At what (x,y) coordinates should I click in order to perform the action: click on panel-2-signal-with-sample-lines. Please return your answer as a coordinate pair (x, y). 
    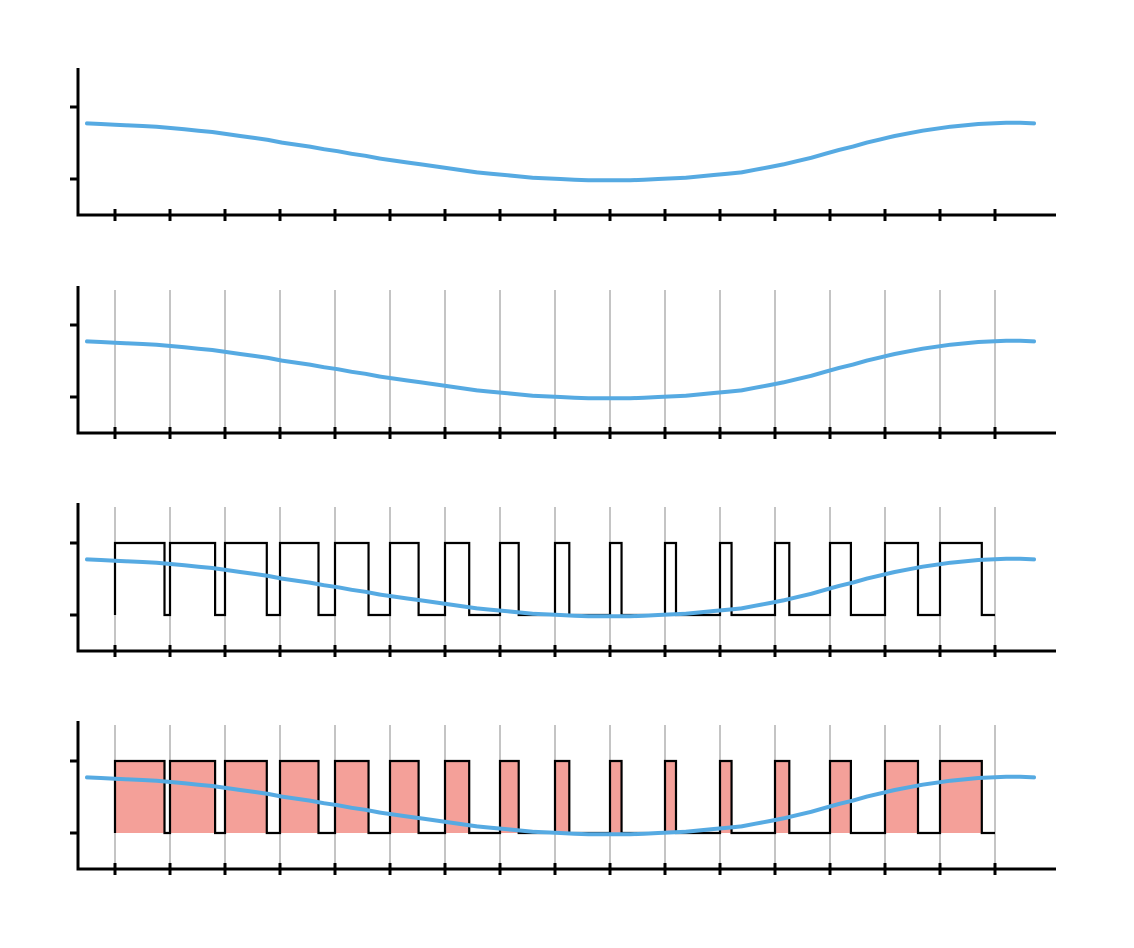
    Looking at the image, I should click on (563, 362).